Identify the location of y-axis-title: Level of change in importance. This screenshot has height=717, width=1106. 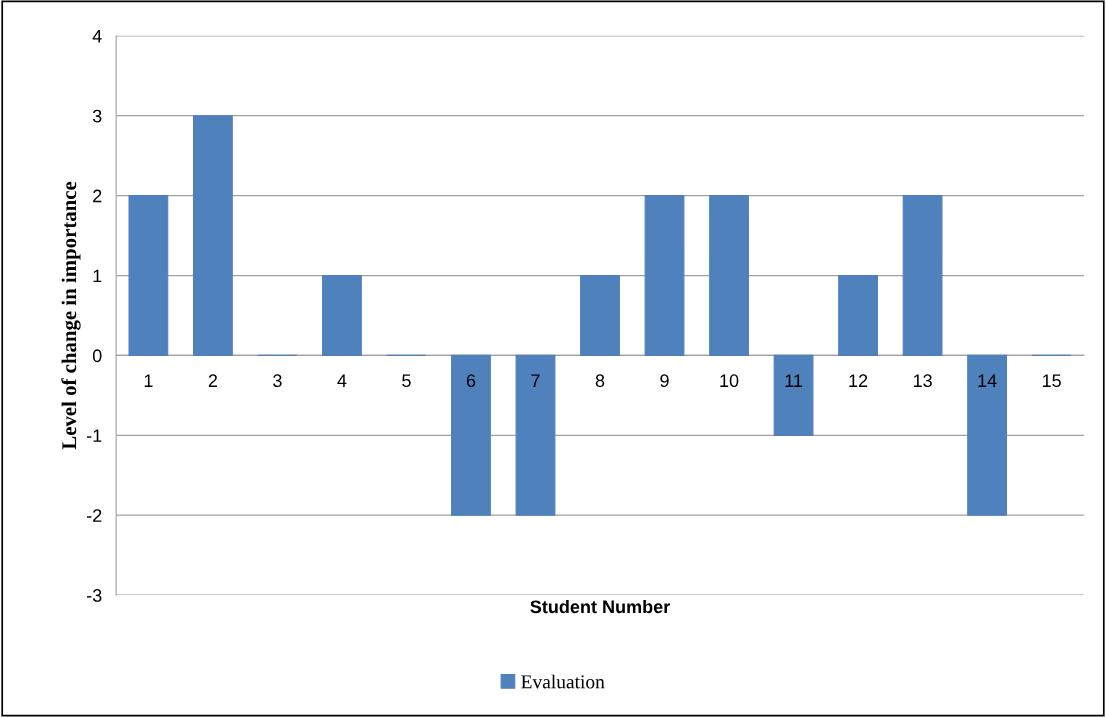
(71, 315).